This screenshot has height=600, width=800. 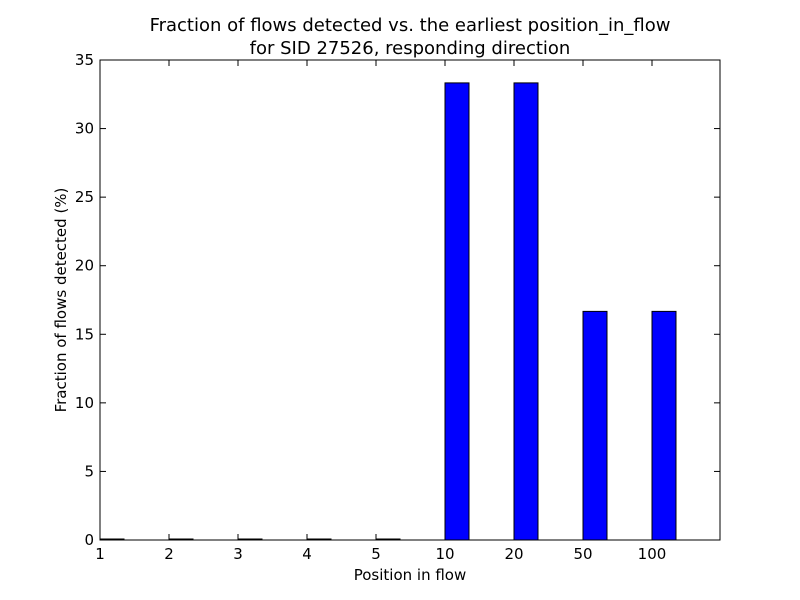 I want to click on y-axis-label: Fraction of flows detected (%), so click(x=61, y=300).